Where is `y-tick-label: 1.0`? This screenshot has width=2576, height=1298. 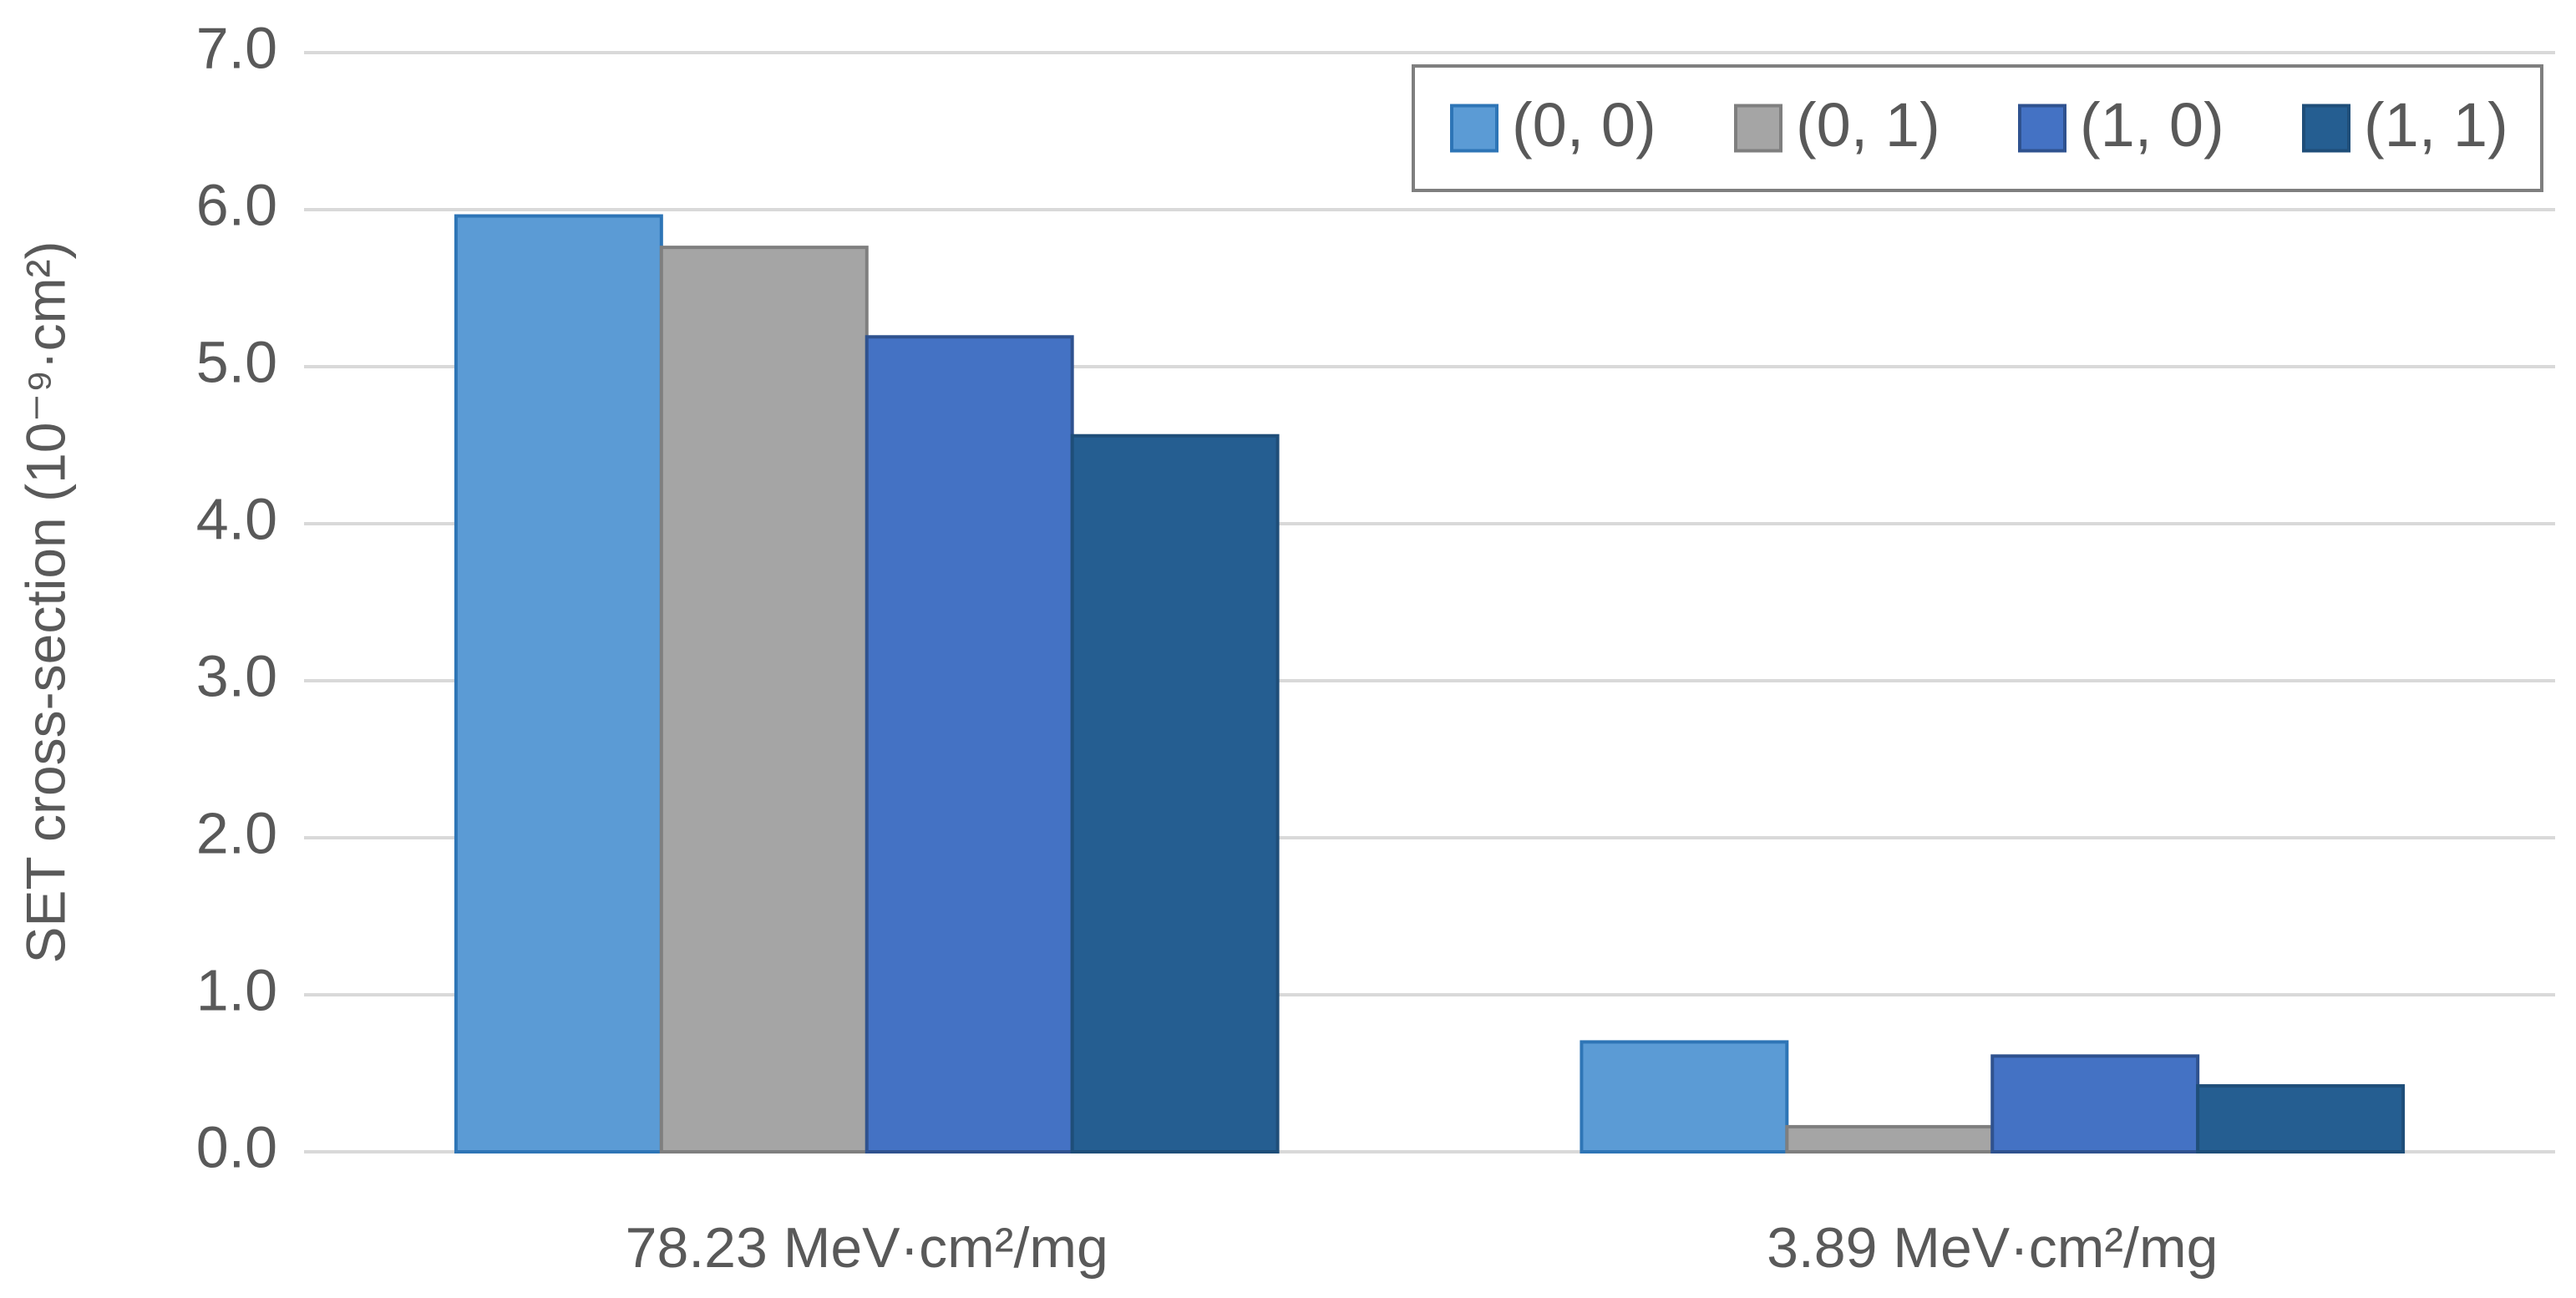 y-tick-label: 1.0 is located at coordinates (236, 990).